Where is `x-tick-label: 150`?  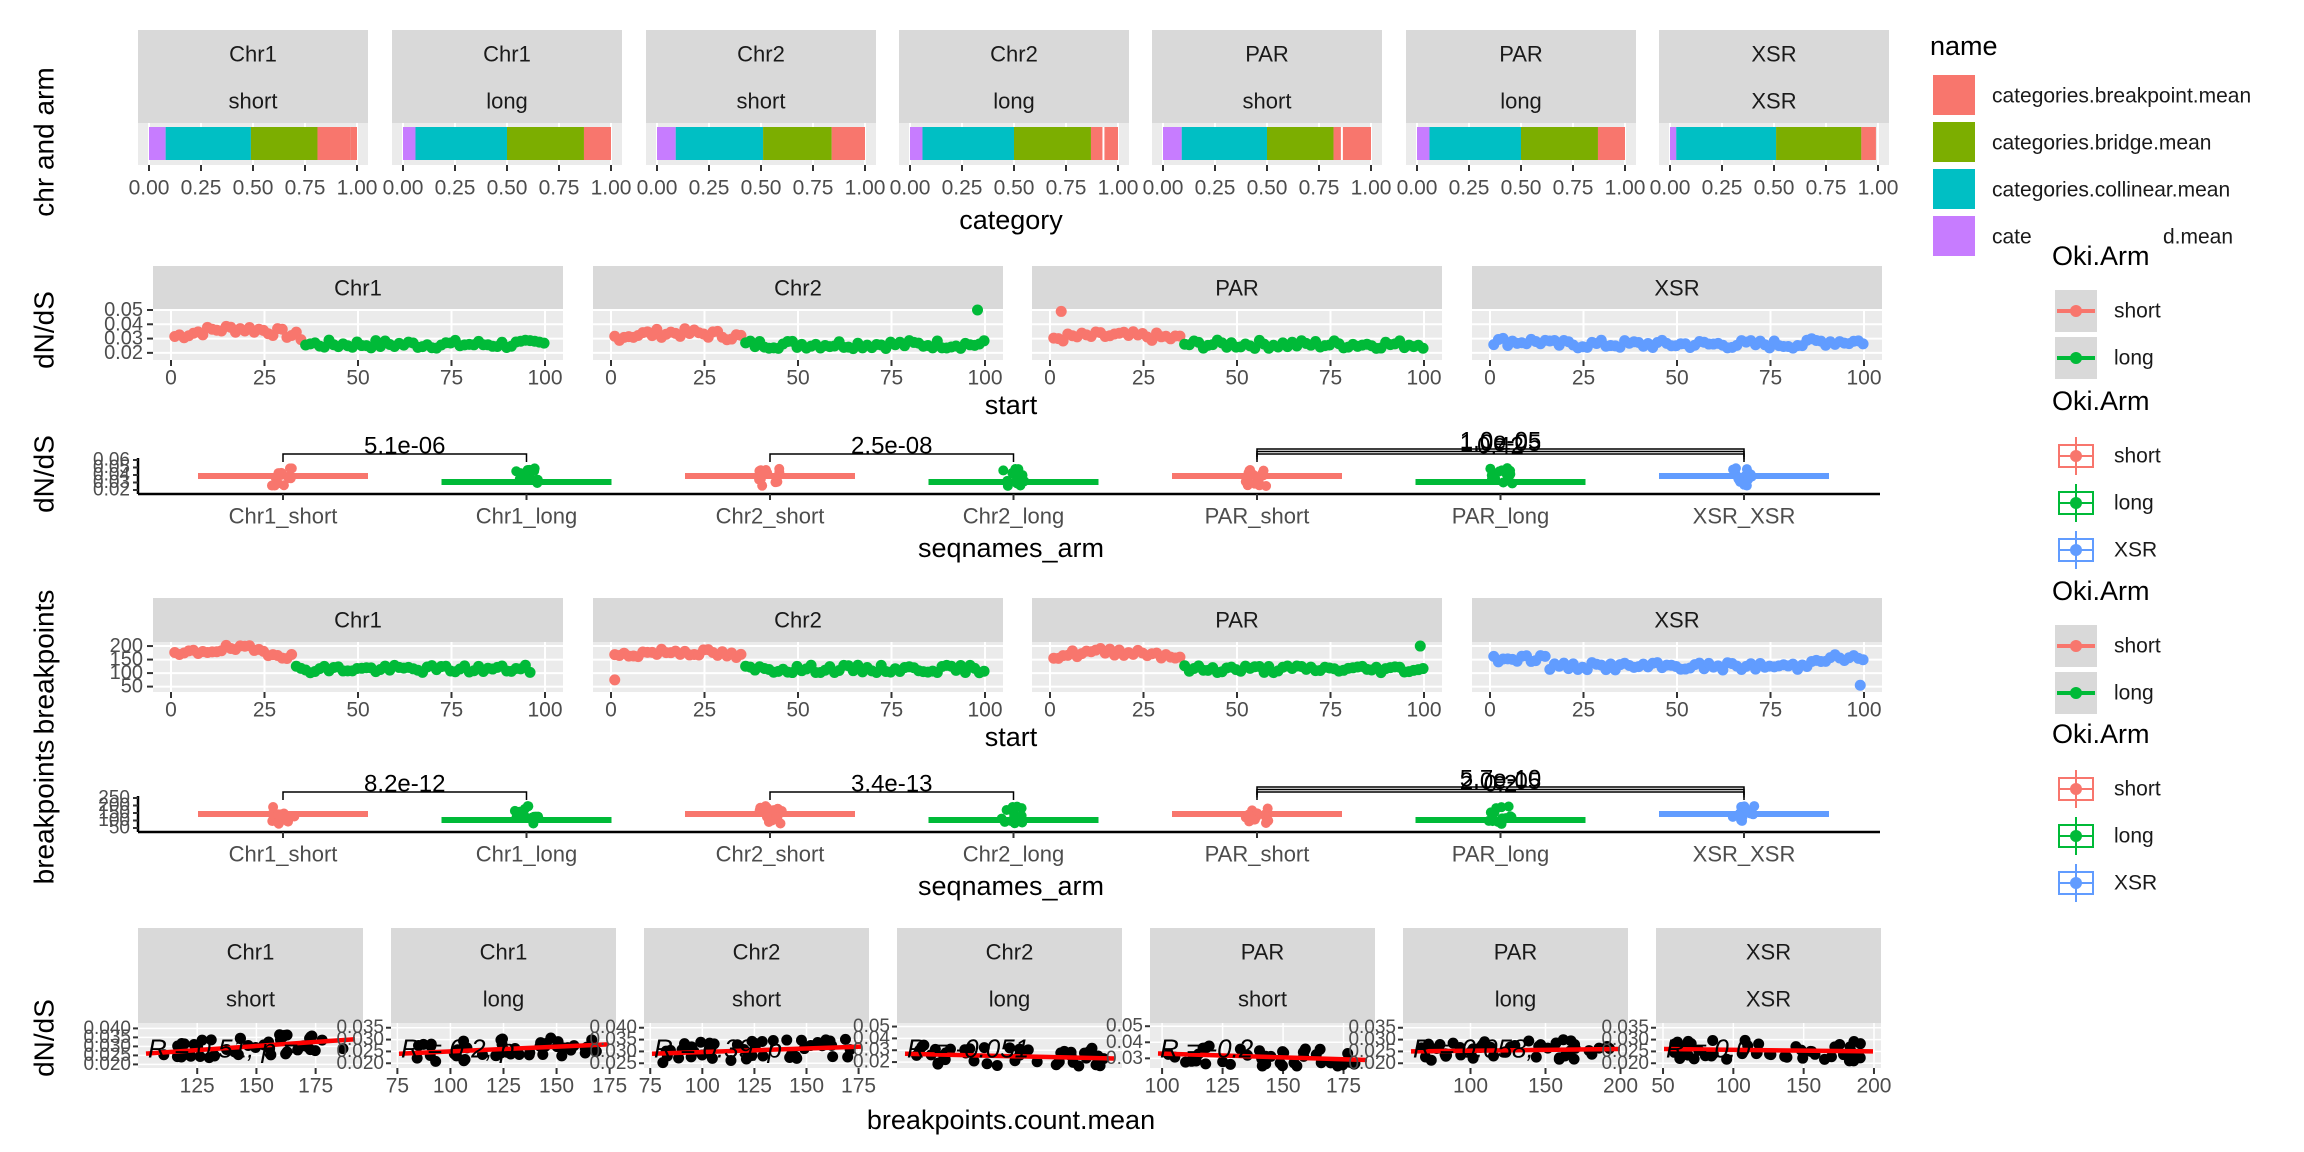 x-tick-label: 150 is located at coordinates (1283, 1086).